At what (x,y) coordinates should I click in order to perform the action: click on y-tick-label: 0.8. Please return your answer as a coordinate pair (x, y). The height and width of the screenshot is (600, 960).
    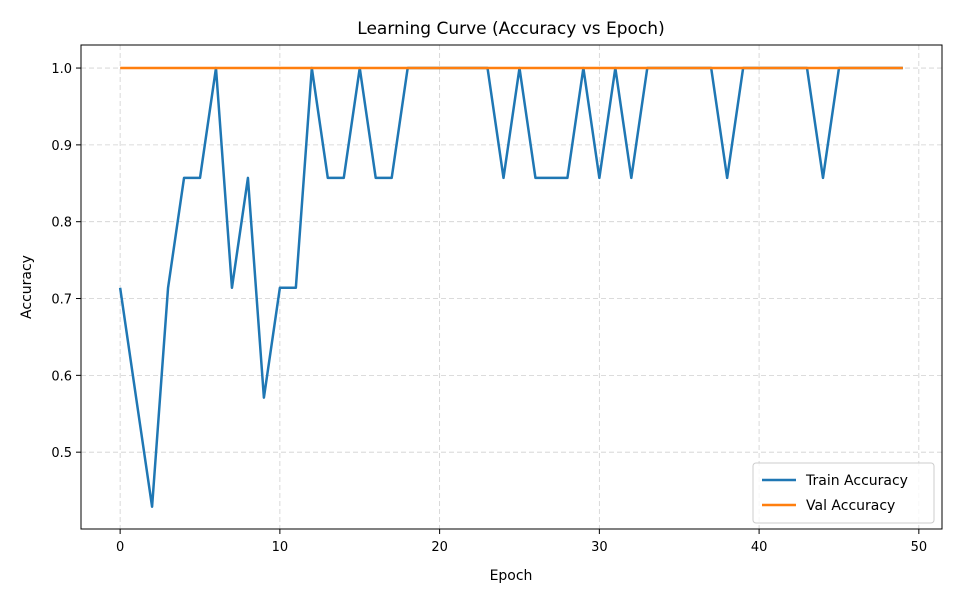
    Looking at the image, I should click on (61, 223).